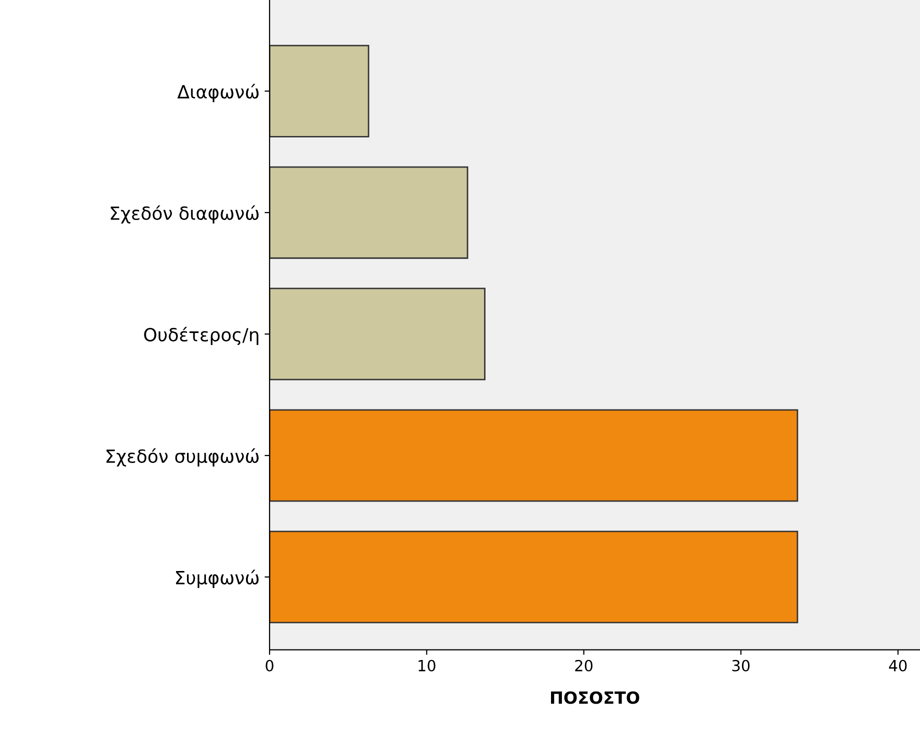 This screenshot has height=731, width=920. I want to click on y-tick-label: Σχεδόν συμφωνώ, so click(182, 457).